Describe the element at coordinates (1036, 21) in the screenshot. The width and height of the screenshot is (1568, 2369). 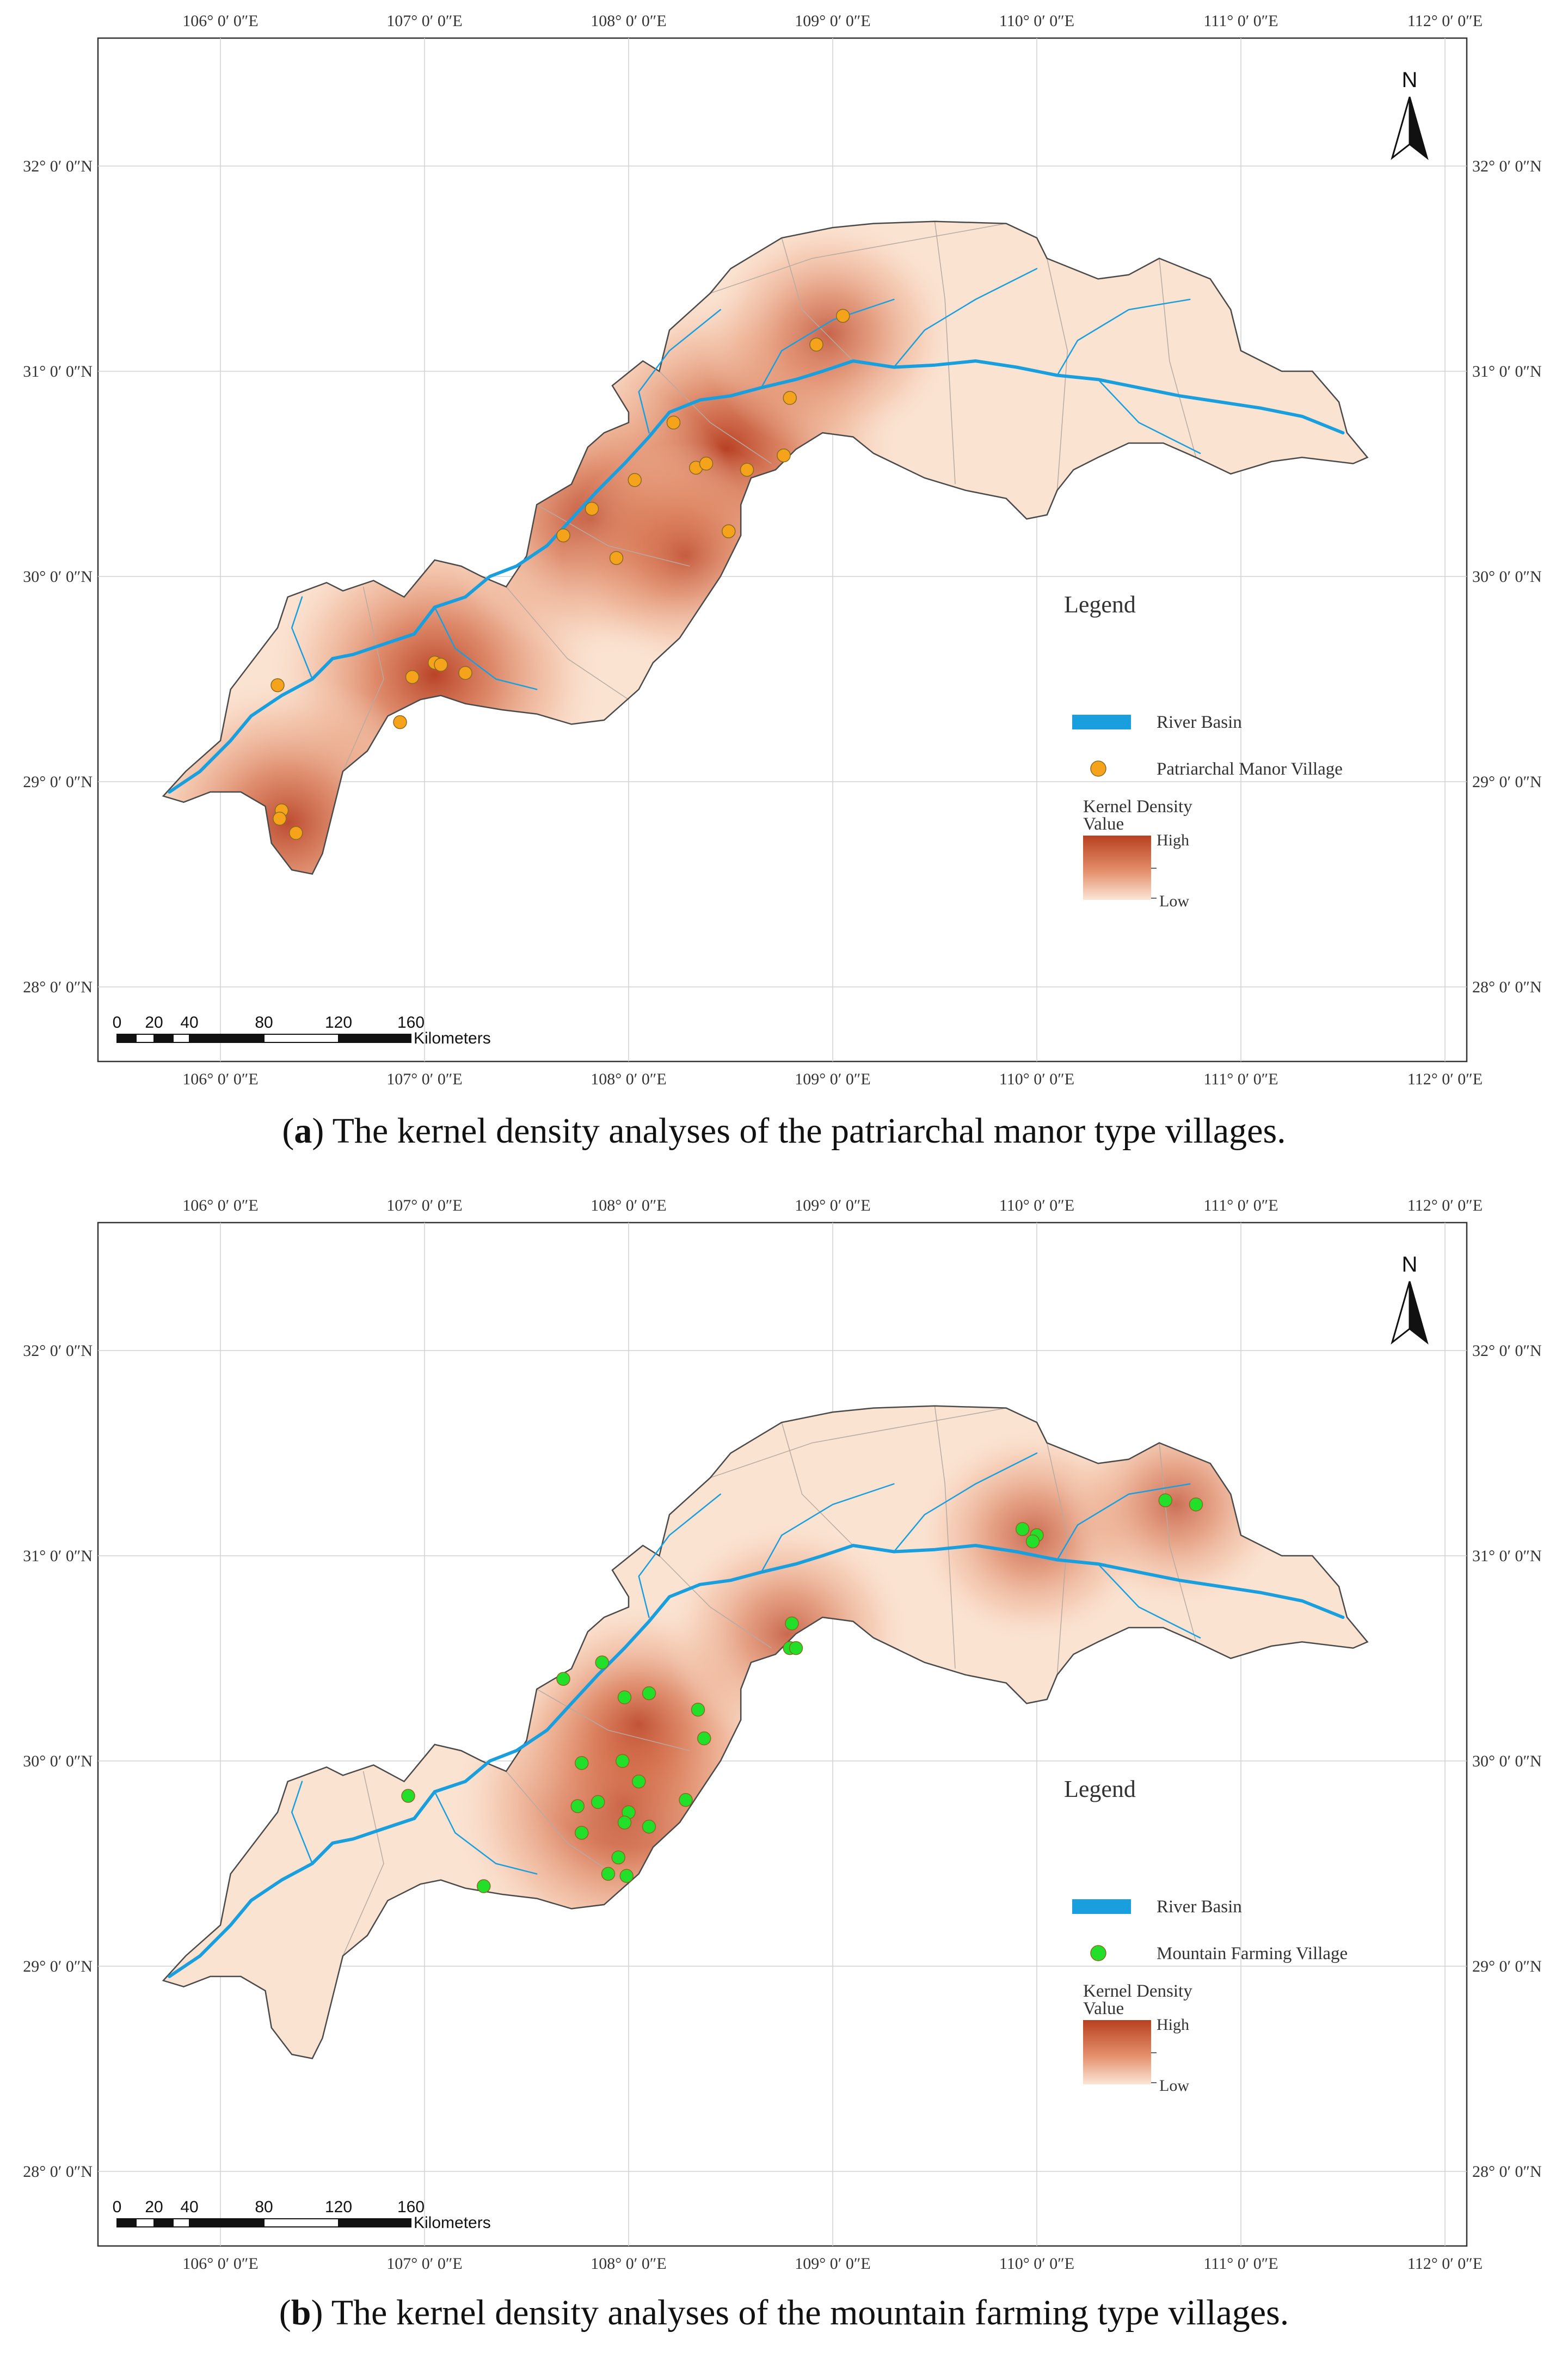
I see `top-lon-label: 110° 0′ 0″E` at that location.